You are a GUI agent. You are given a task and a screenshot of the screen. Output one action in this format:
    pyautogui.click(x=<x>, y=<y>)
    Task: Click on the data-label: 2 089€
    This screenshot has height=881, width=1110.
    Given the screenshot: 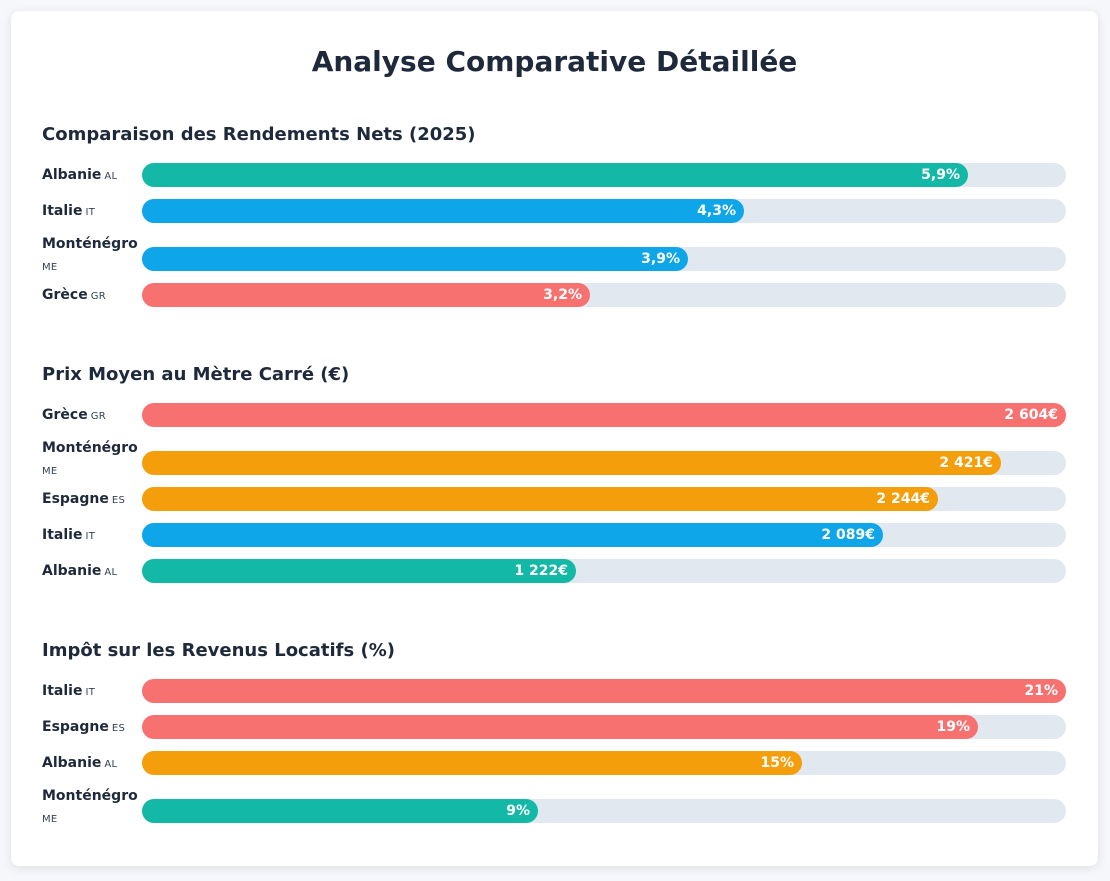 What is the action you would take?
    pyautogui.click(x=848, y=535)
    